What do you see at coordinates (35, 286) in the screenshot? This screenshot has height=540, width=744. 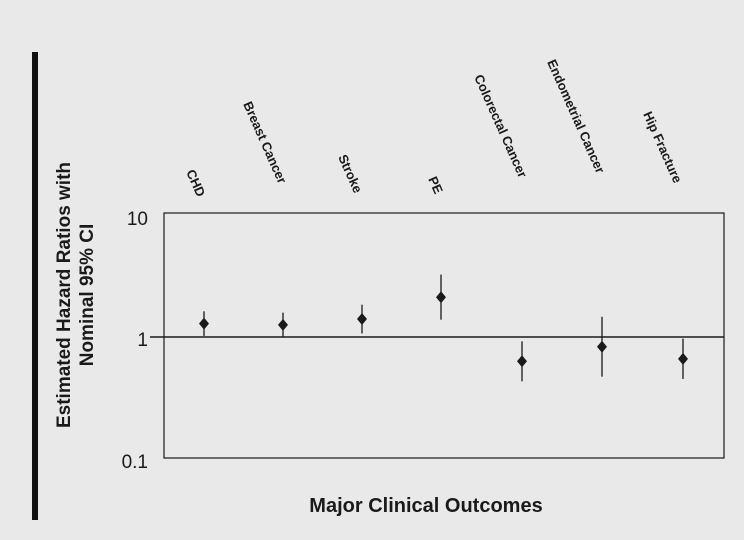 I see `left-accent-bar` at bounding box center [35, 286].